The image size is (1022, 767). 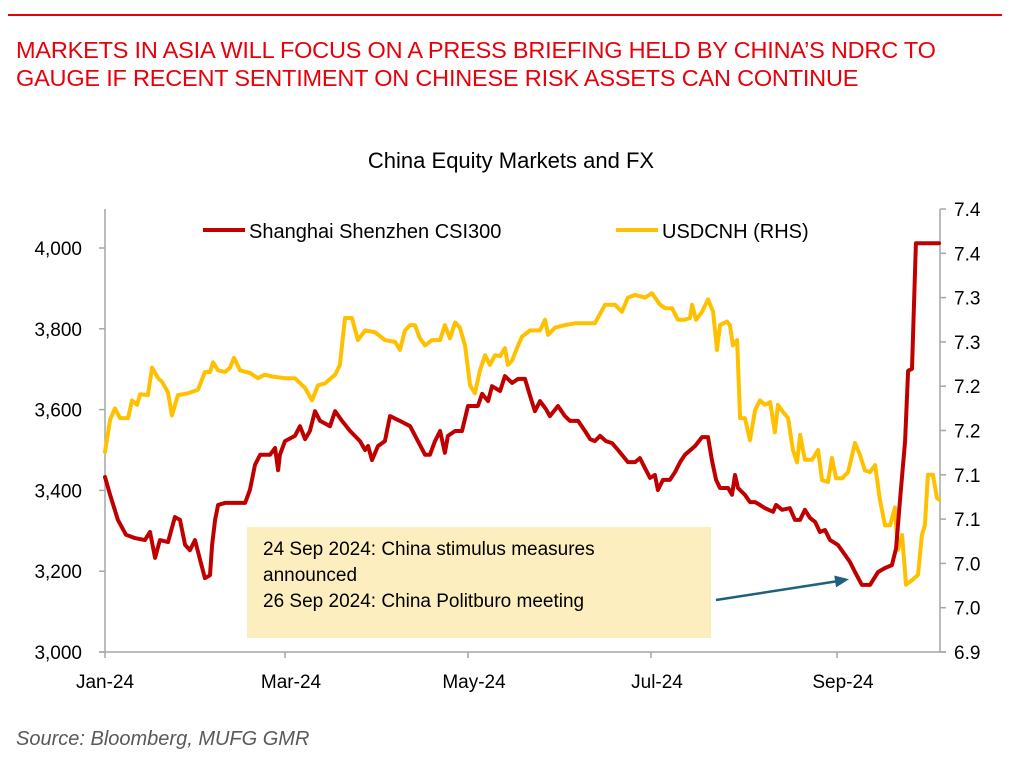 I want to click on x-tick-label: Jul-24, so click(x=657, y=682).